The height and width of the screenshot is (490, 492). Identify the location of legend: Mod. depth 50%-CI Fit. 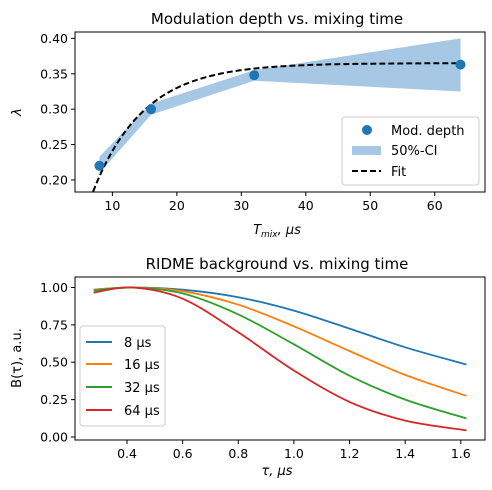
(410, 151).